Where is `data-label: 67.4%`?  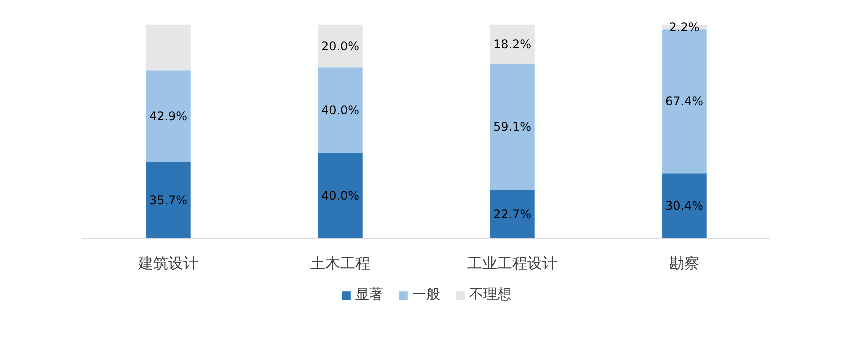
data-label: 67.4% is located at coordinates (684, 101).